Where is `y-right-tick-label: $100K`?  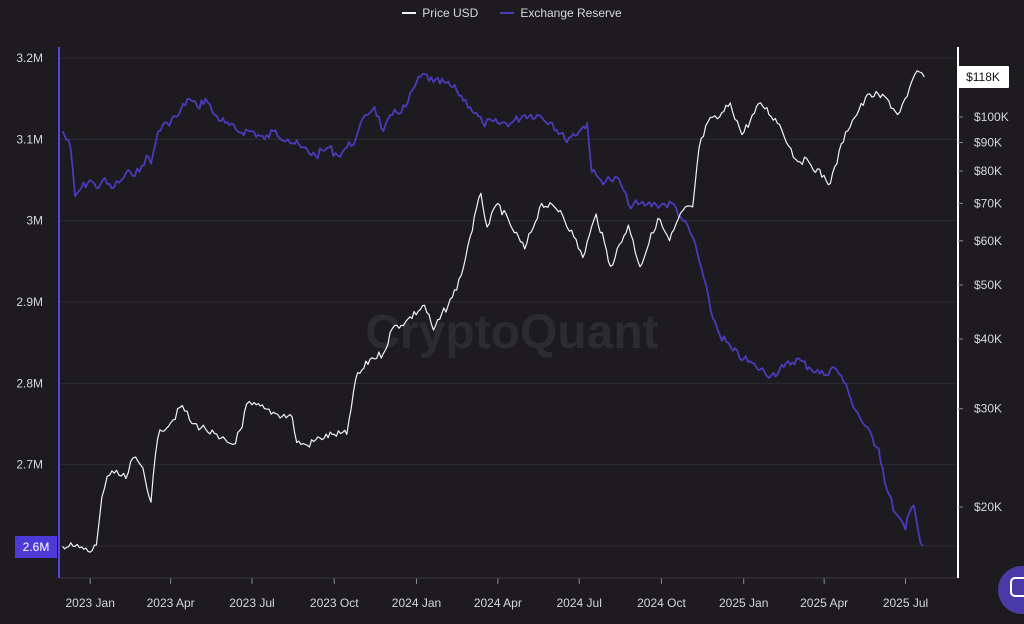
y-right-tick-label: $100K is located at coordinates (991, 117).